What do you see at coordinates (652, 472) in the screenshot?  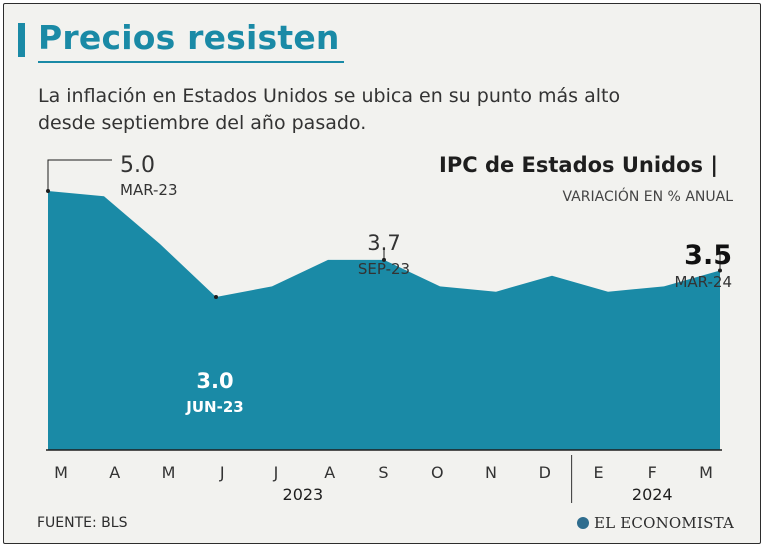 I see `x-tick-label: F` at bounding box center [652, 472].